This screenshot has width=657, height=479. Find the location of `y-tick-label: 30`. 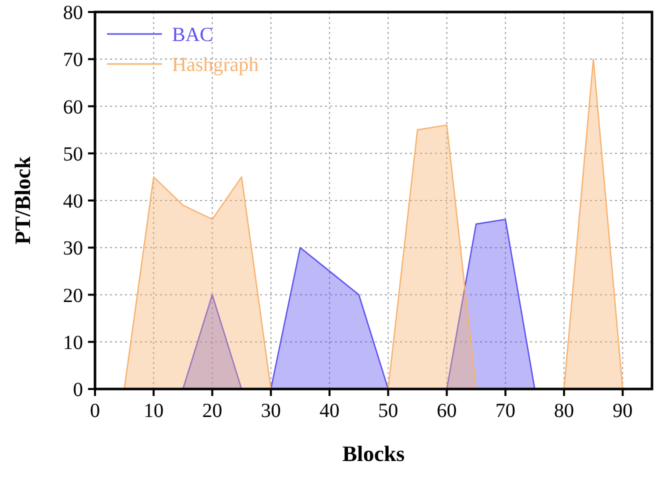

y-tick-label: 30 is located at coordinates (73, 249).